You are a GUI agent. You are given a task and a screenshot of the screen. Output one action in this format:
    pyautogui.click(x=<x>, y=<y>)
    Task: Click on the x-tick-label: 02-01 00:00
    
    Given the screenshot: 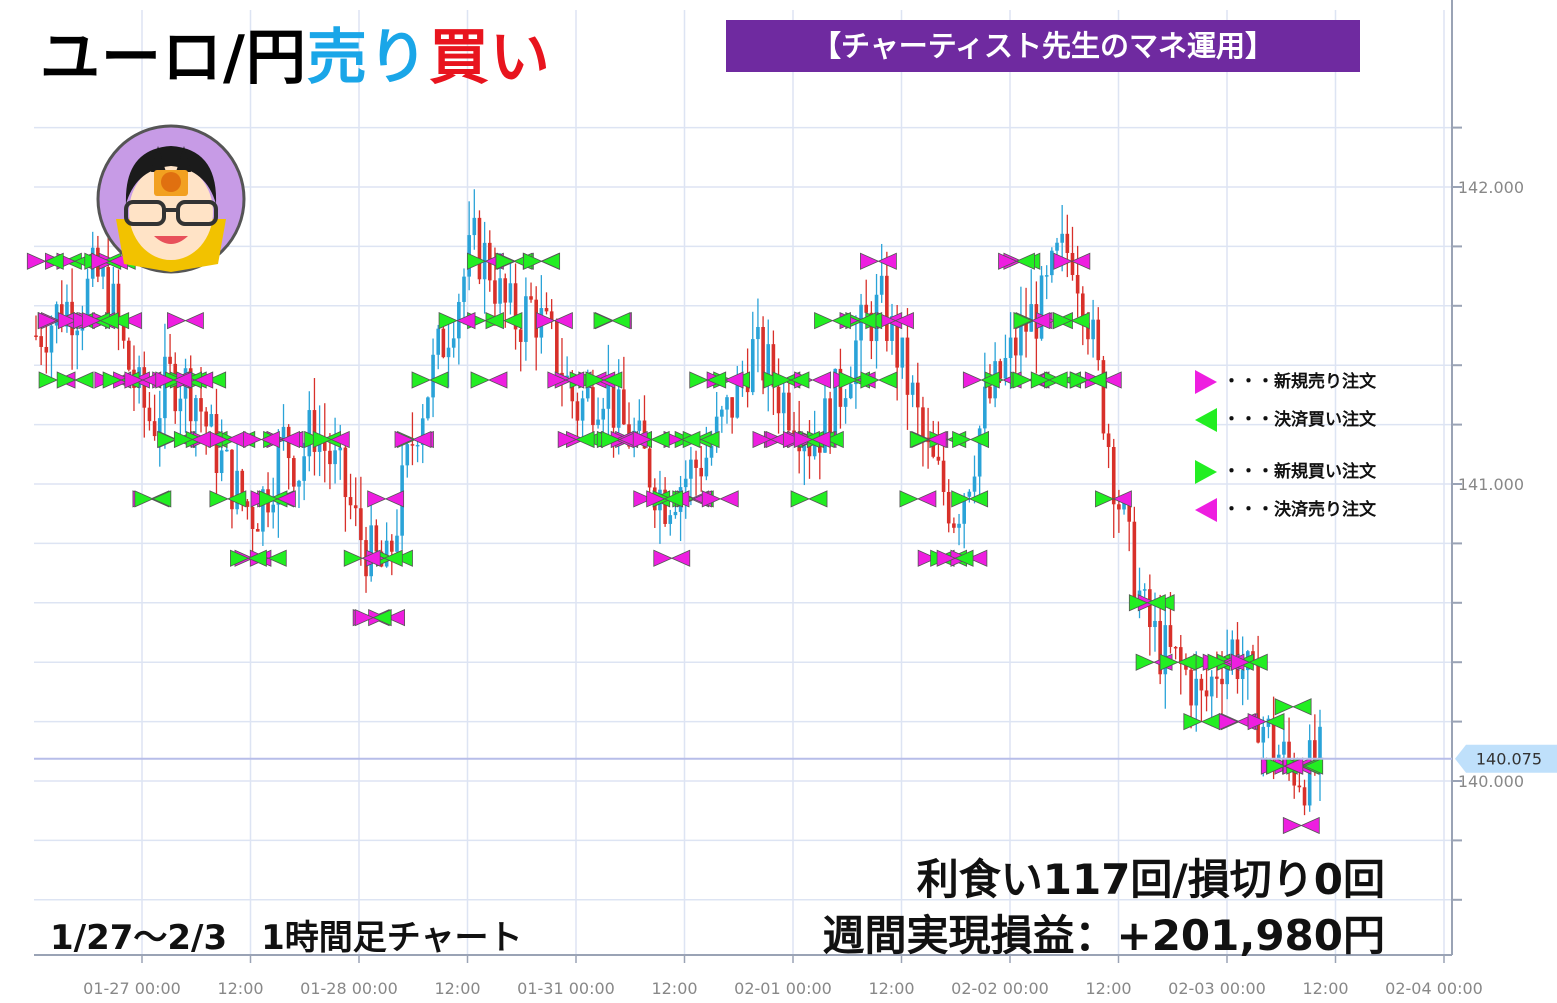 What is the action you would take?
    pyautogui.click(x=783, y=988)
    